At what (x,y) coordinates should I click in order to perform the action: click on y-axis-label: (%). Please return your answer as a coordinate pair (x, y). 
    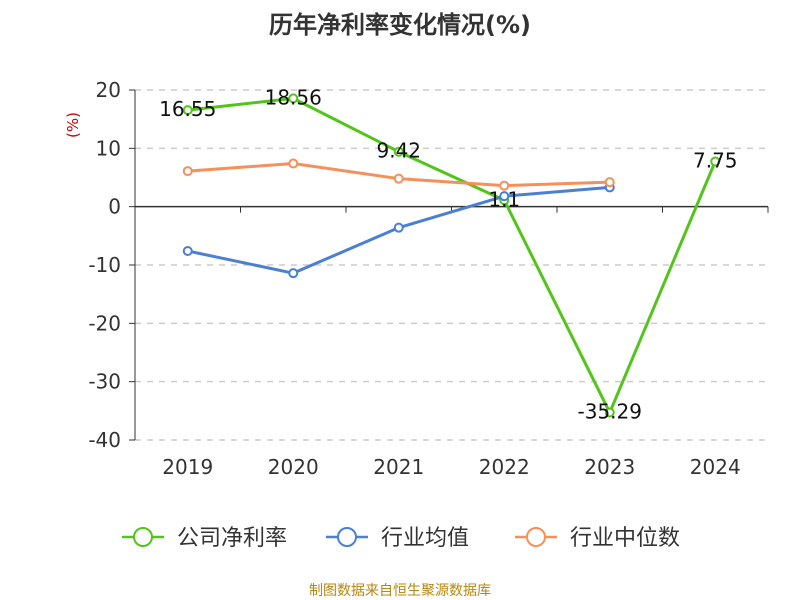
    Looking at the image, I should click on (73, 125).